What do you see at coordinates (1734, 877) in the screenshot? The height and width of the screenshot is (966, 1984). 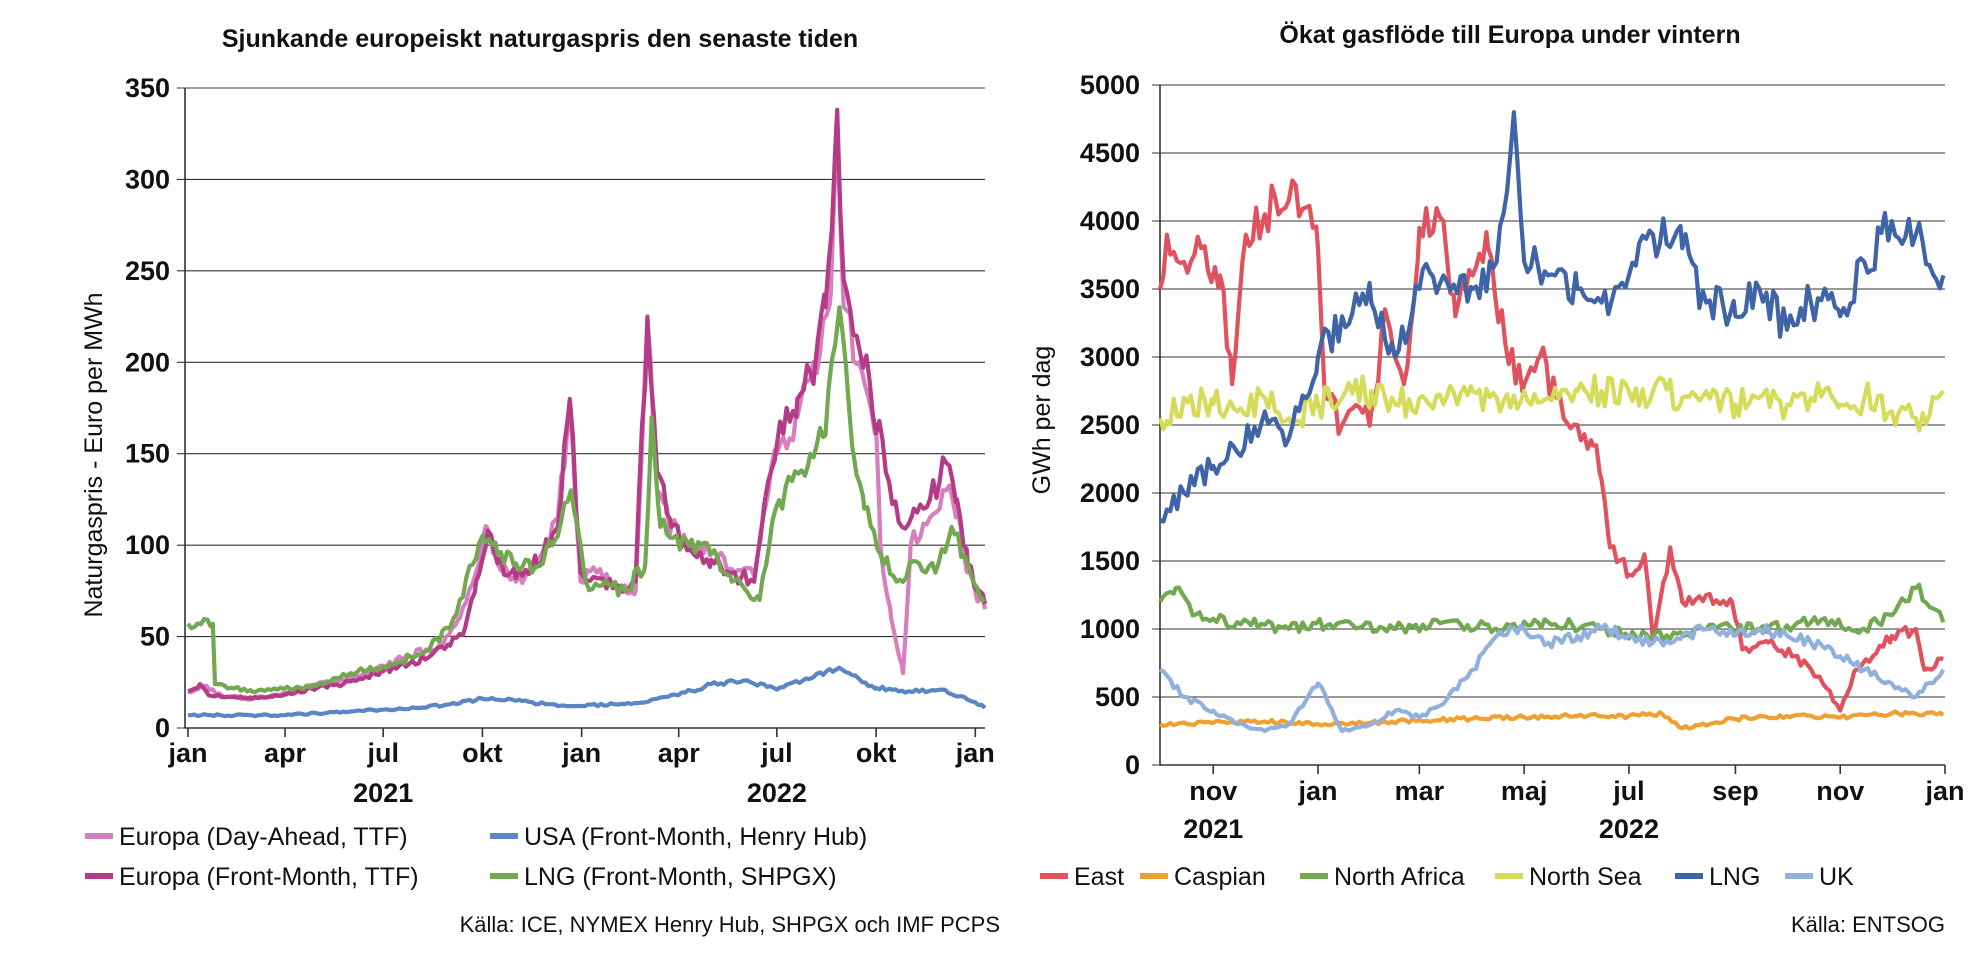 I see `legend-label: LNG` at bounding box center [1734, 877].